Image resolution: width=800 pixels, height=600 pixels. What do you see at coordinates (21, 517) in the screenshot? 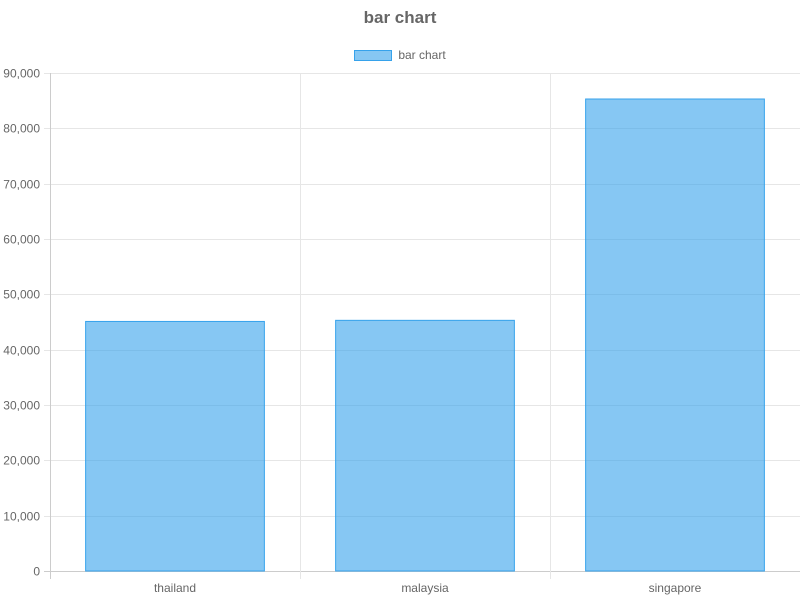
I see `y-tick-label: 10,000` at bounding box center [21, 517].